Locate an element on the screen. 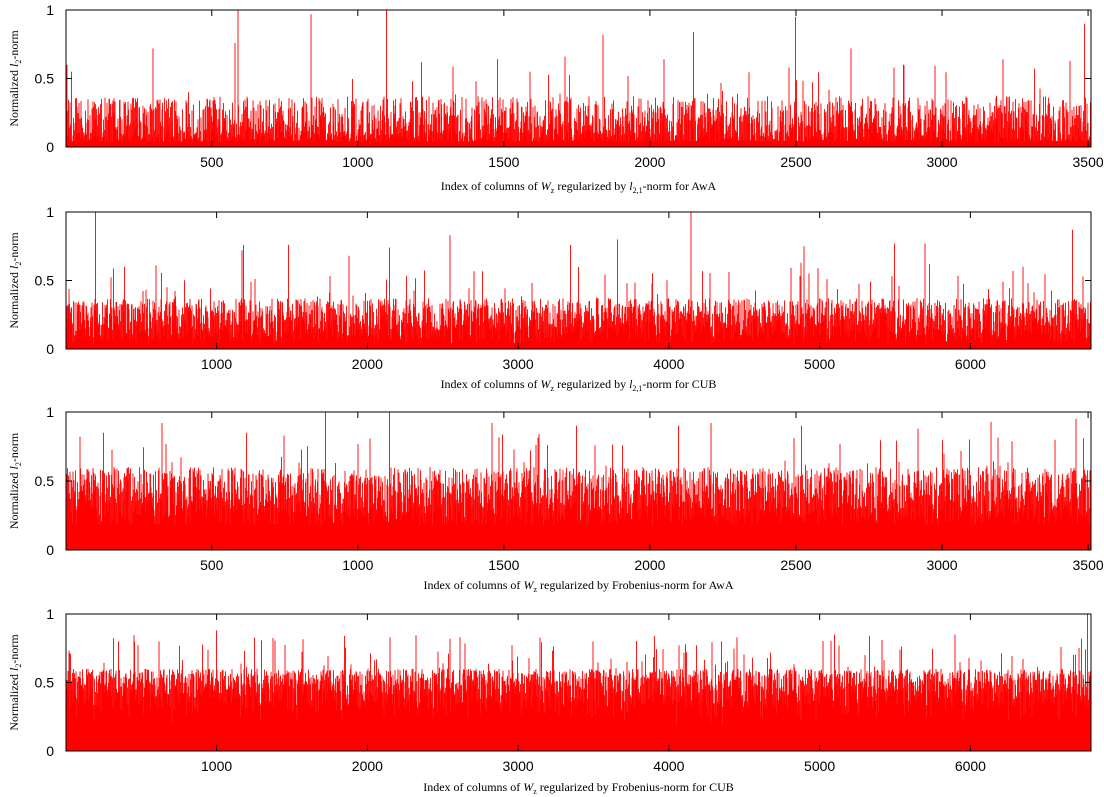 This screenshot has width=1104, height=797. label-part: regularized by Frobenius-norm for CUB is located at coordinates (635, 787).